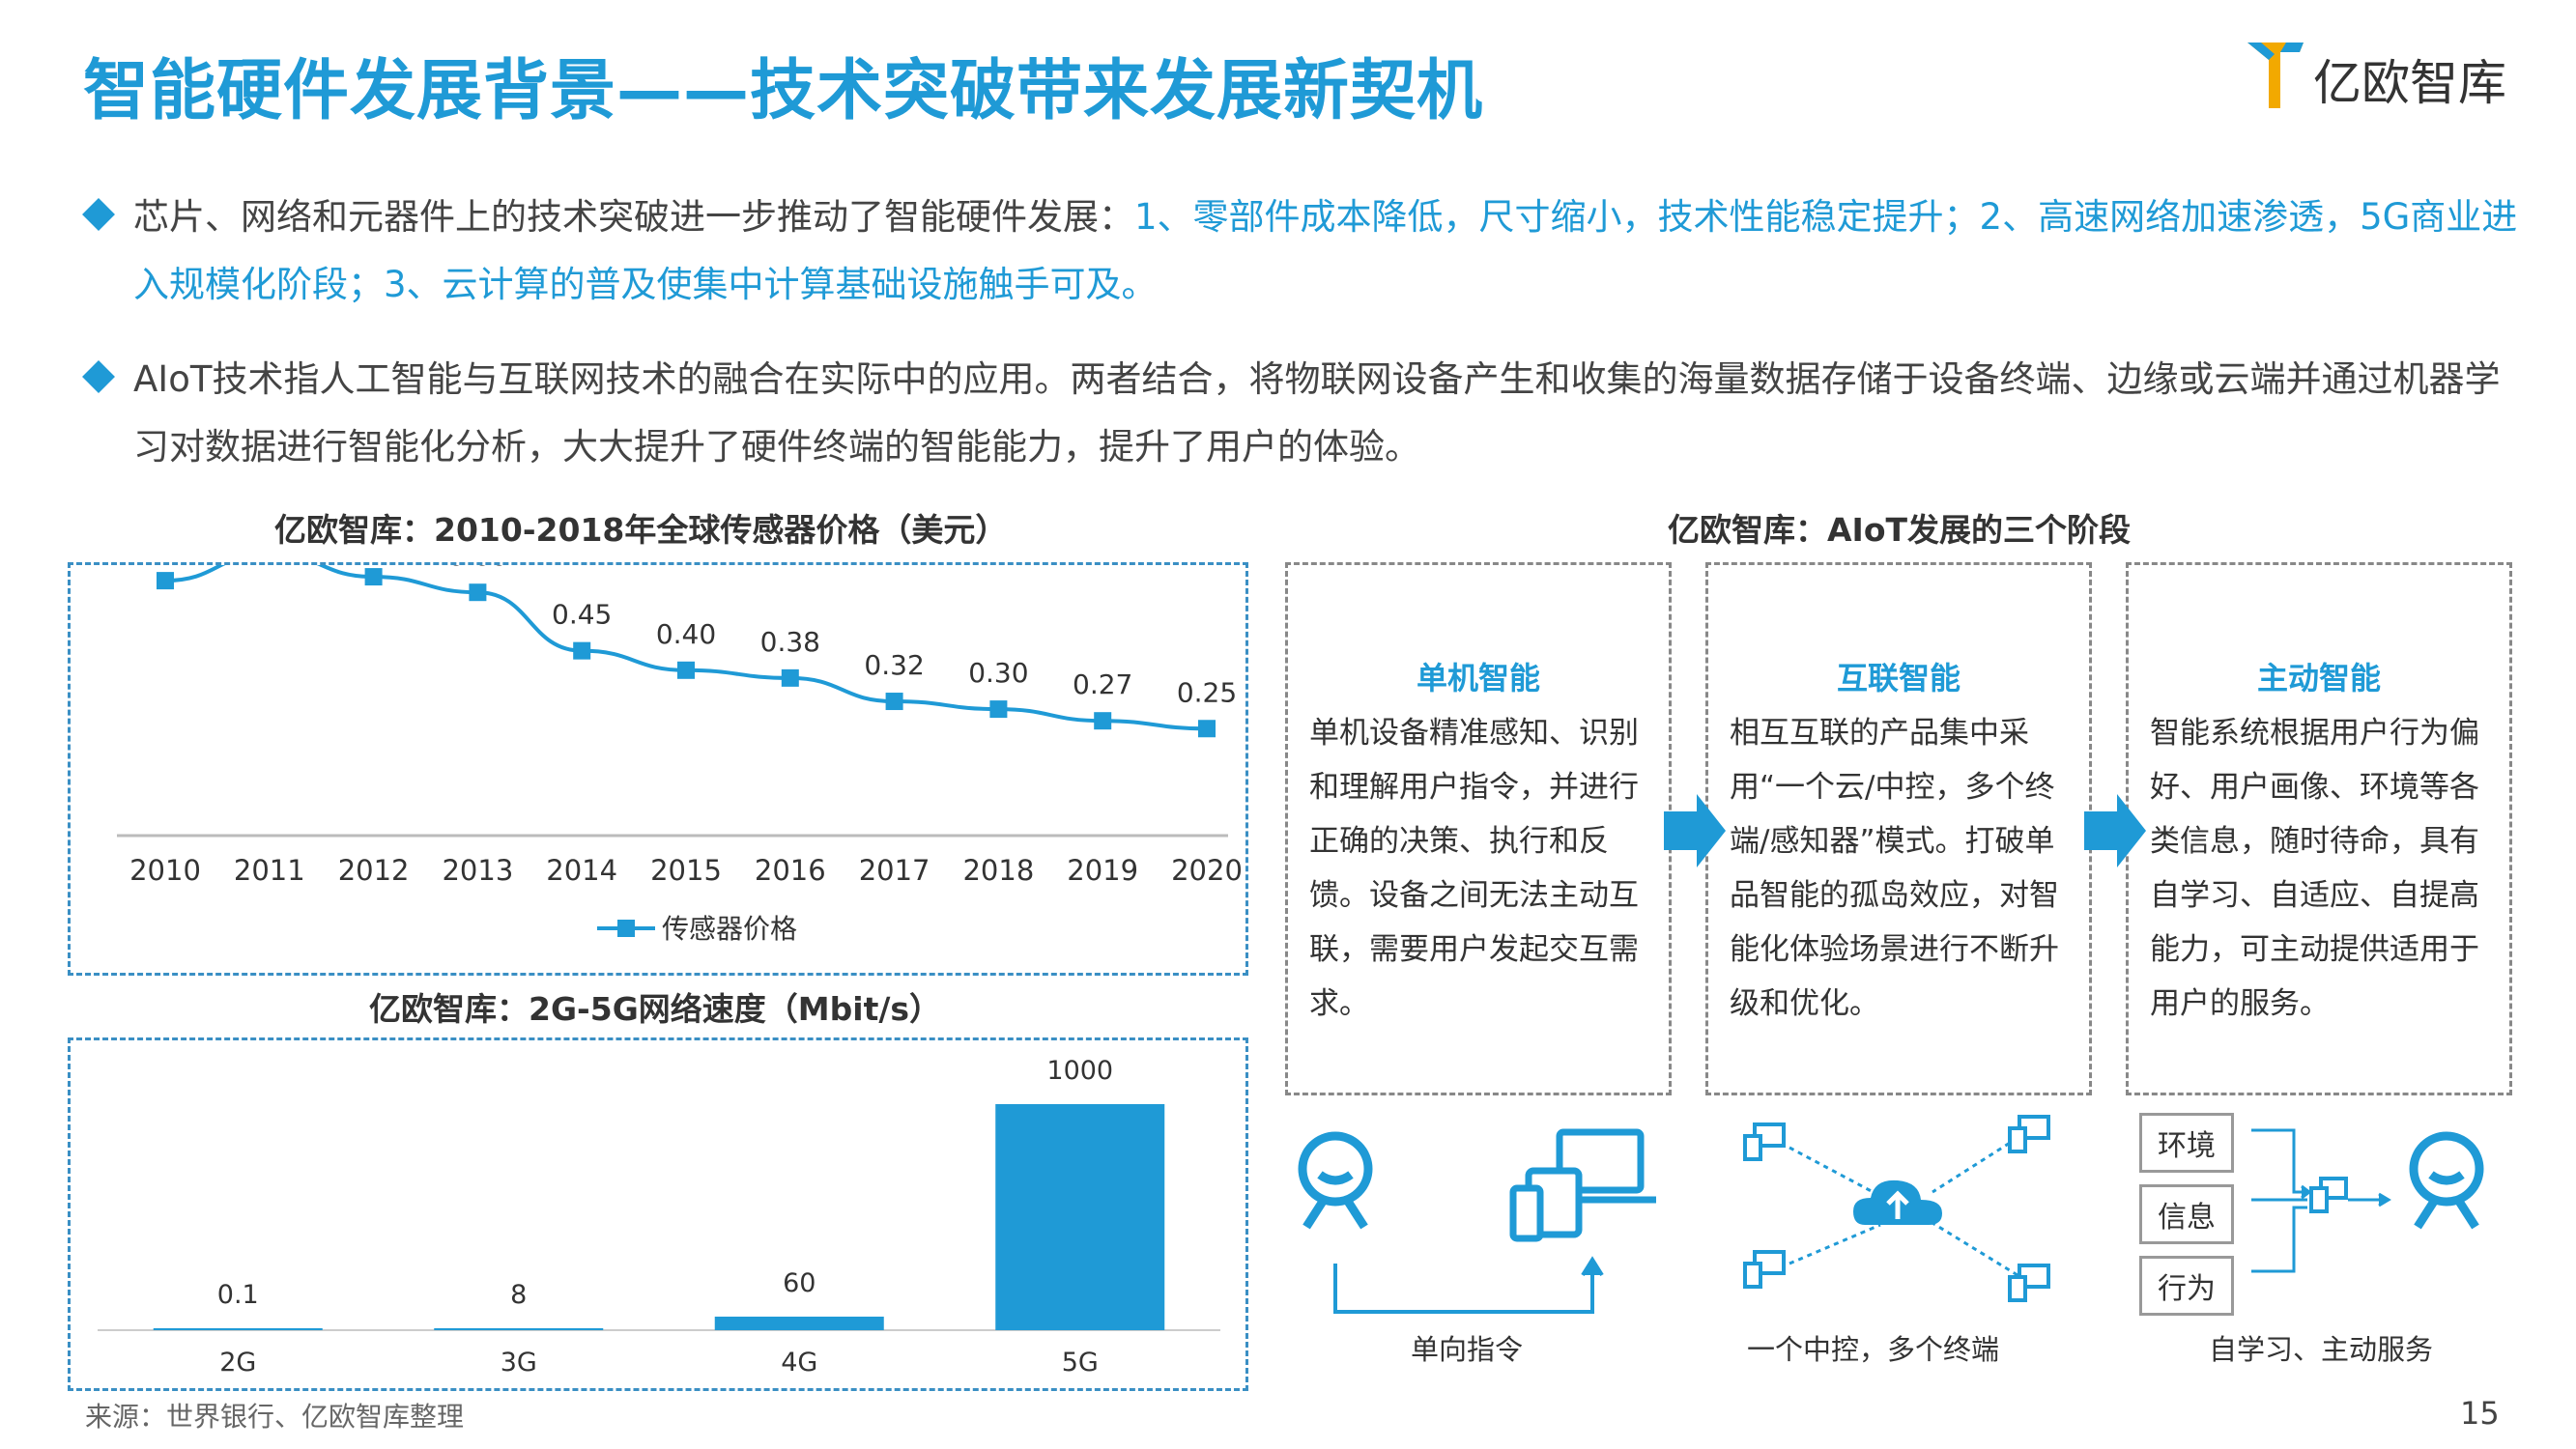  Describe the element at coordinates (1900, 530) in the screenshot. I see `aiot-title: 亿欧智库：AIoT发展的三个阶段` at that location.